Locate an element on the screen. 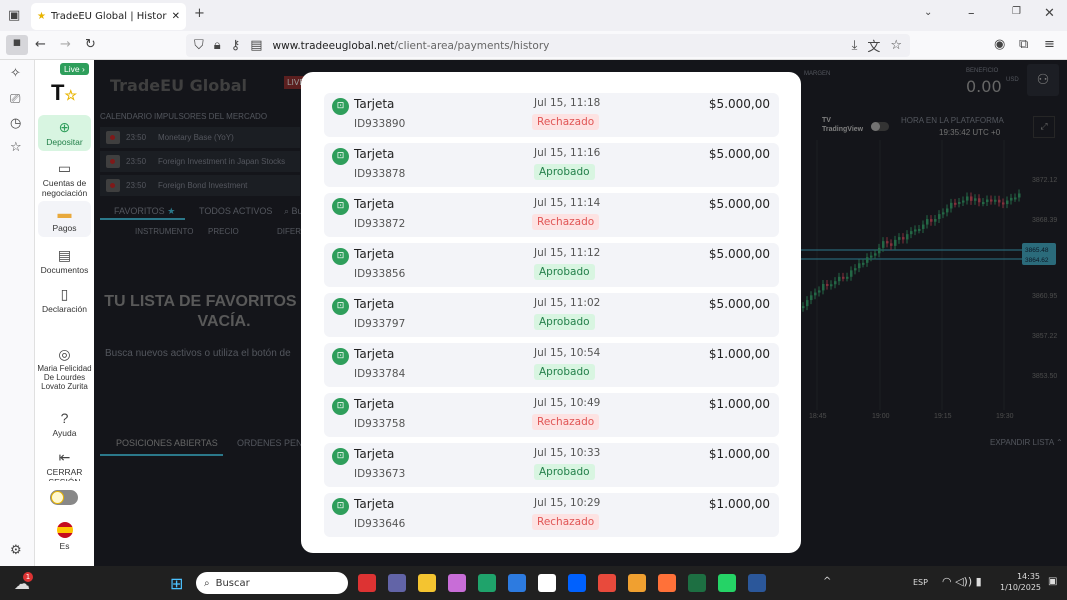 The width and height of the screenshot is (1067, 600). help-button: ? Ayuda is located at coordinates (64, 422).